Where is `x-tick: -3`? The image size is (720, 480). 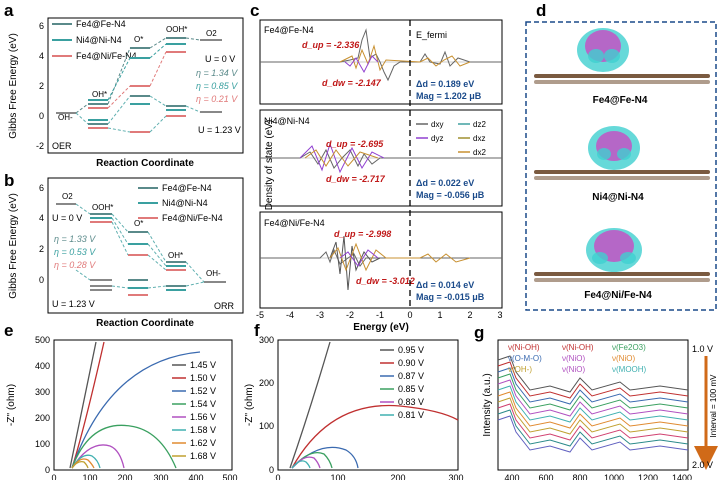 x-tick: -3 is located at coordinates (320, 315).